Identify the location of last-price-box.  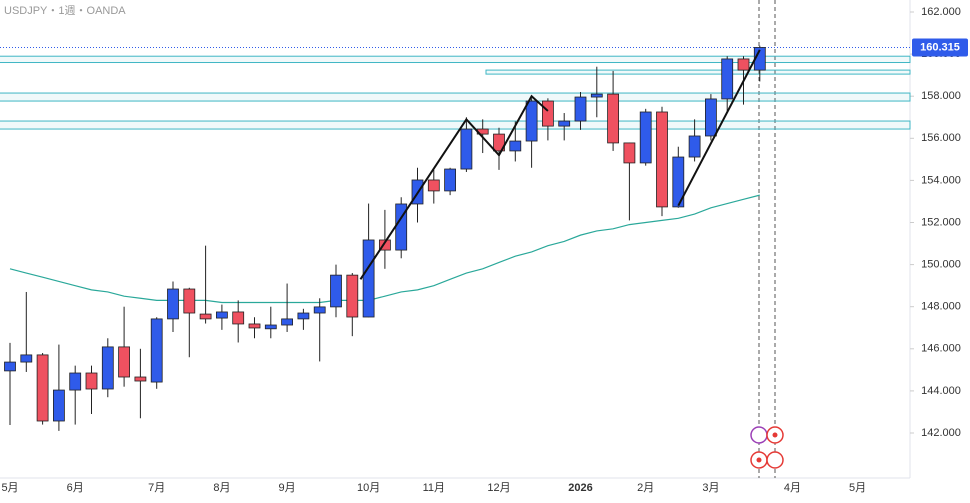
(940, 47).